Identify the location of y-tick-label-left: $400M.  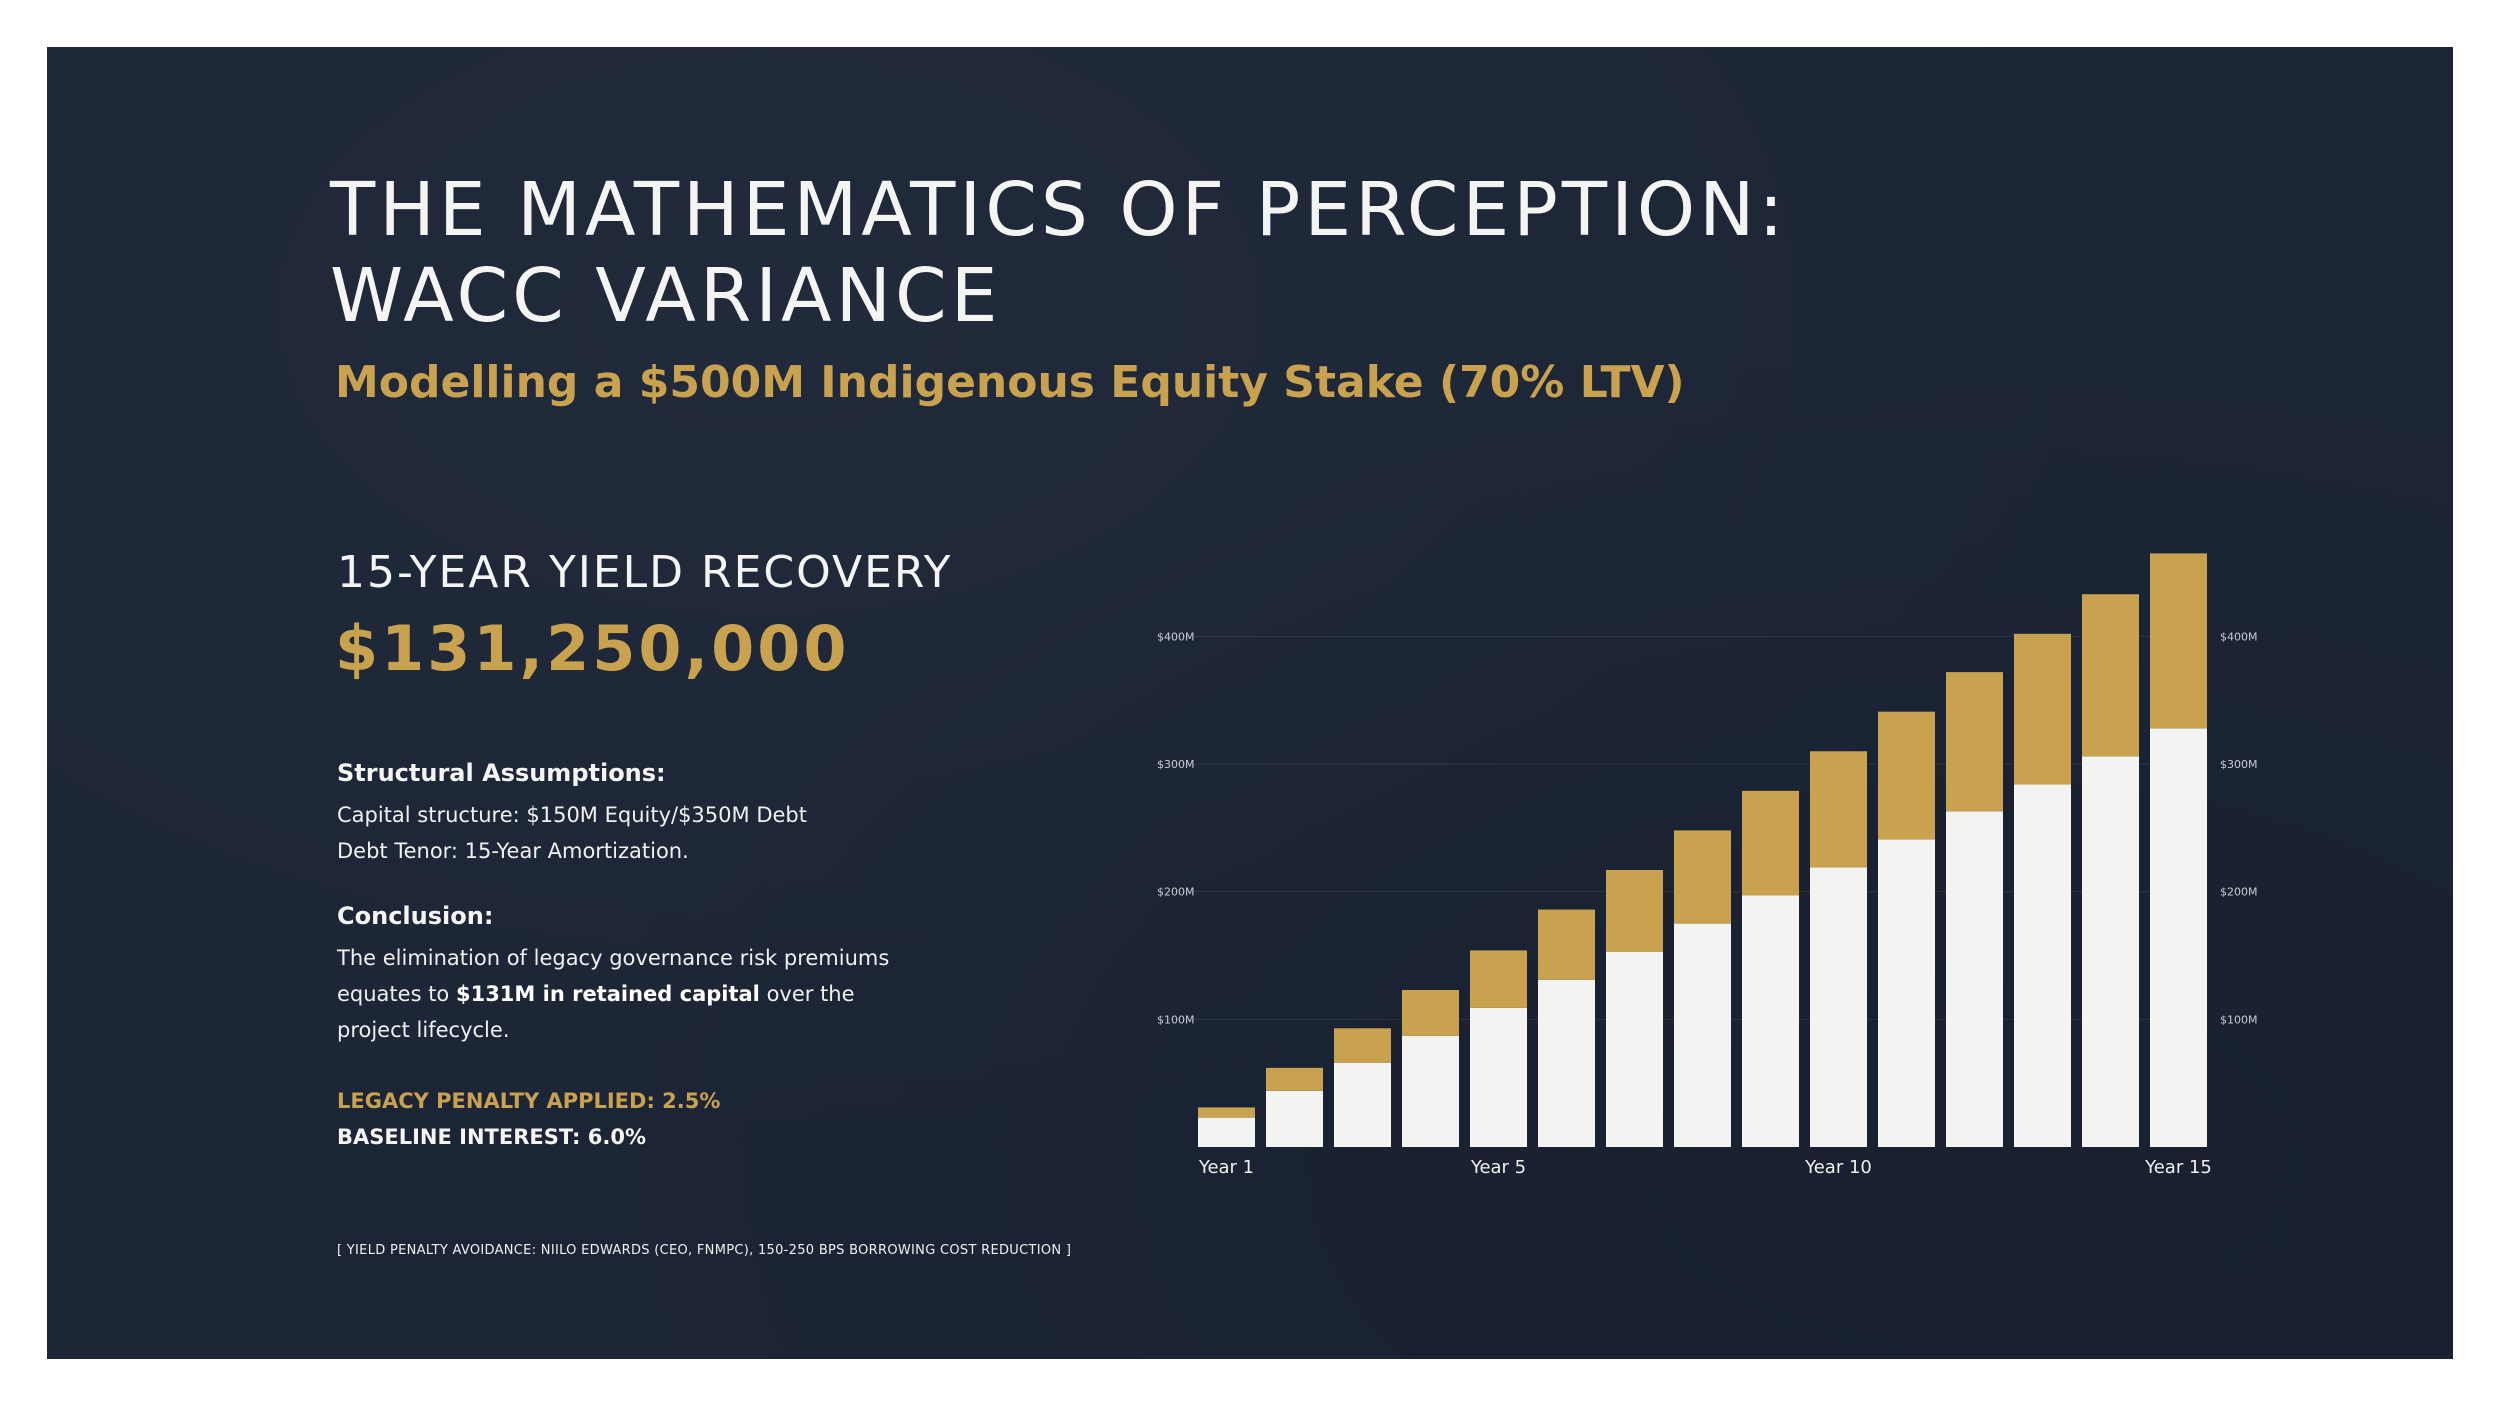
(1176, 636).